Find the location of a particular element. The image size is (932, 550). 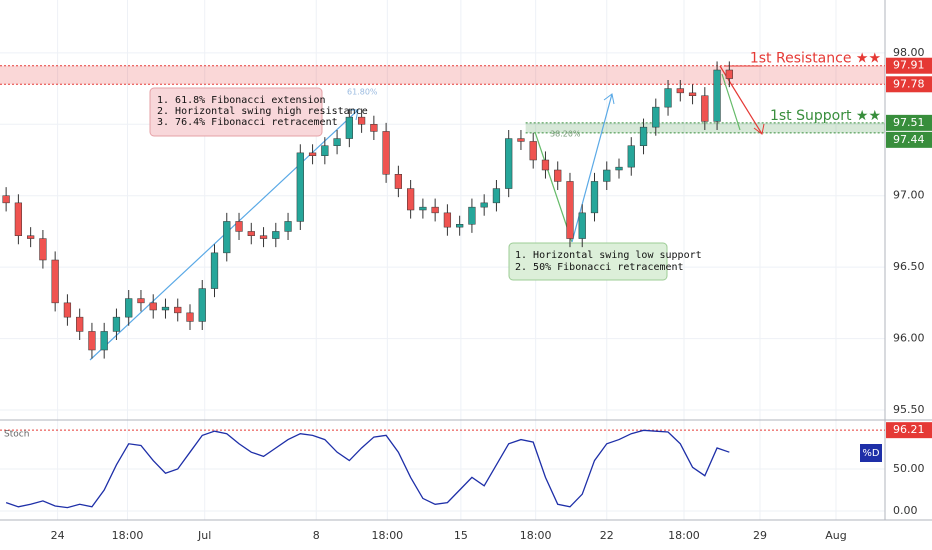

indicator-line is located at coordinates (367, 469).